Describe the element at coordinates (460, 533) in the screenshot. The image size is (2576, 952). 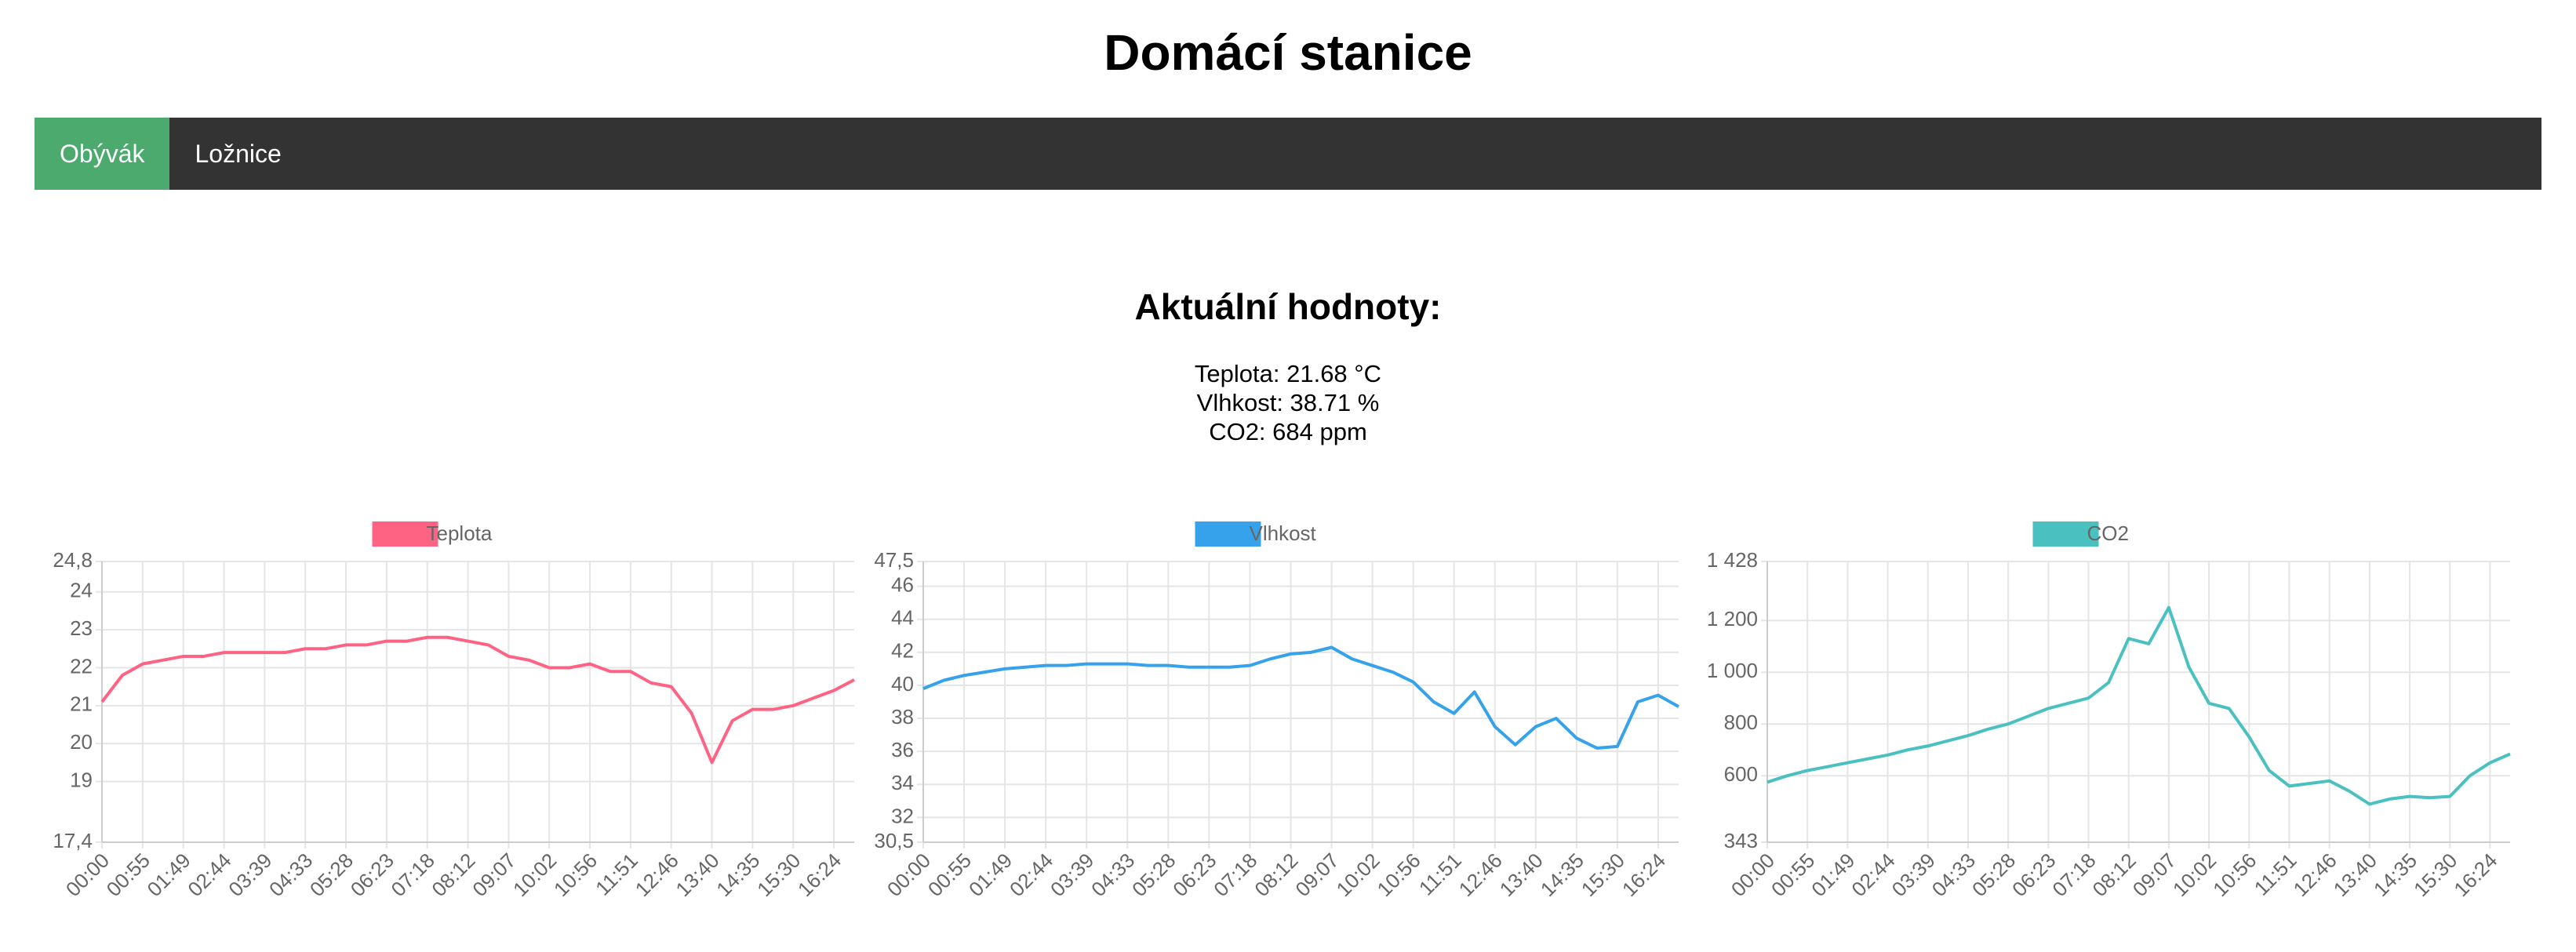
I see `legend-label: Teplota` at that location.